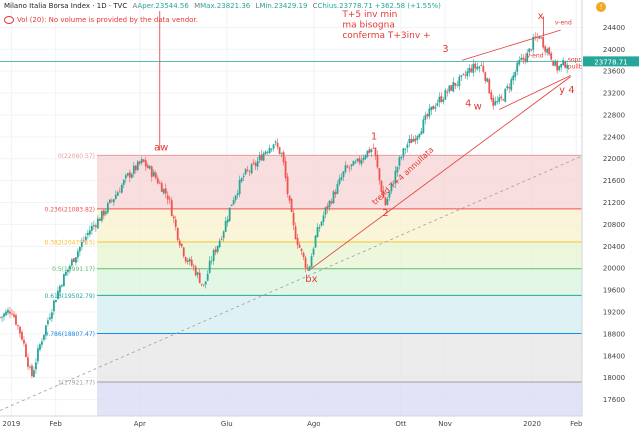 This screenshot has width=640, height=430. What do you see at coordinates (614, 203) in the screenshot?
I see `price-tick-label: 21200` at bounding box center [614, 203].